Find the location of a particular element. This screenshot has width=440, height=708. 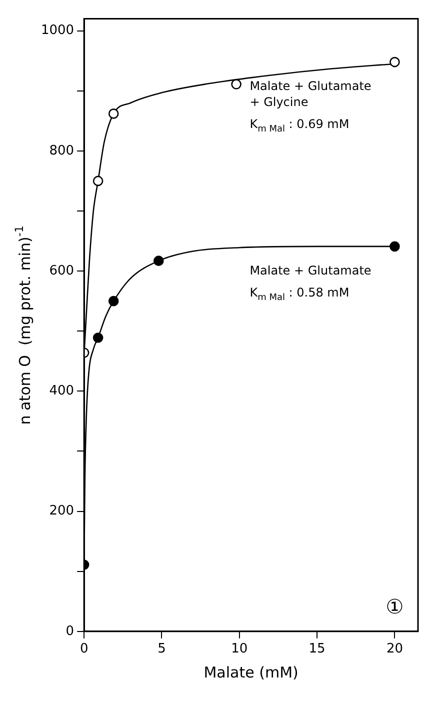

x-tick-label: 15 is located at coordinates (317, 649).